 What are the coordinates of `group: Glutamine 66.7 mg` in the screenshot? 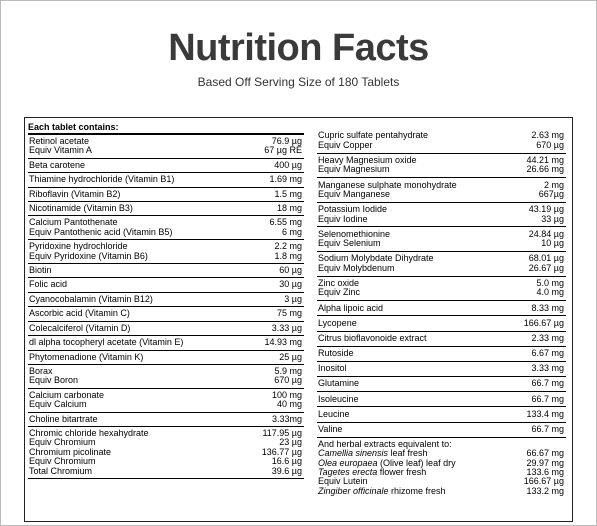 It's located at (441, 385).